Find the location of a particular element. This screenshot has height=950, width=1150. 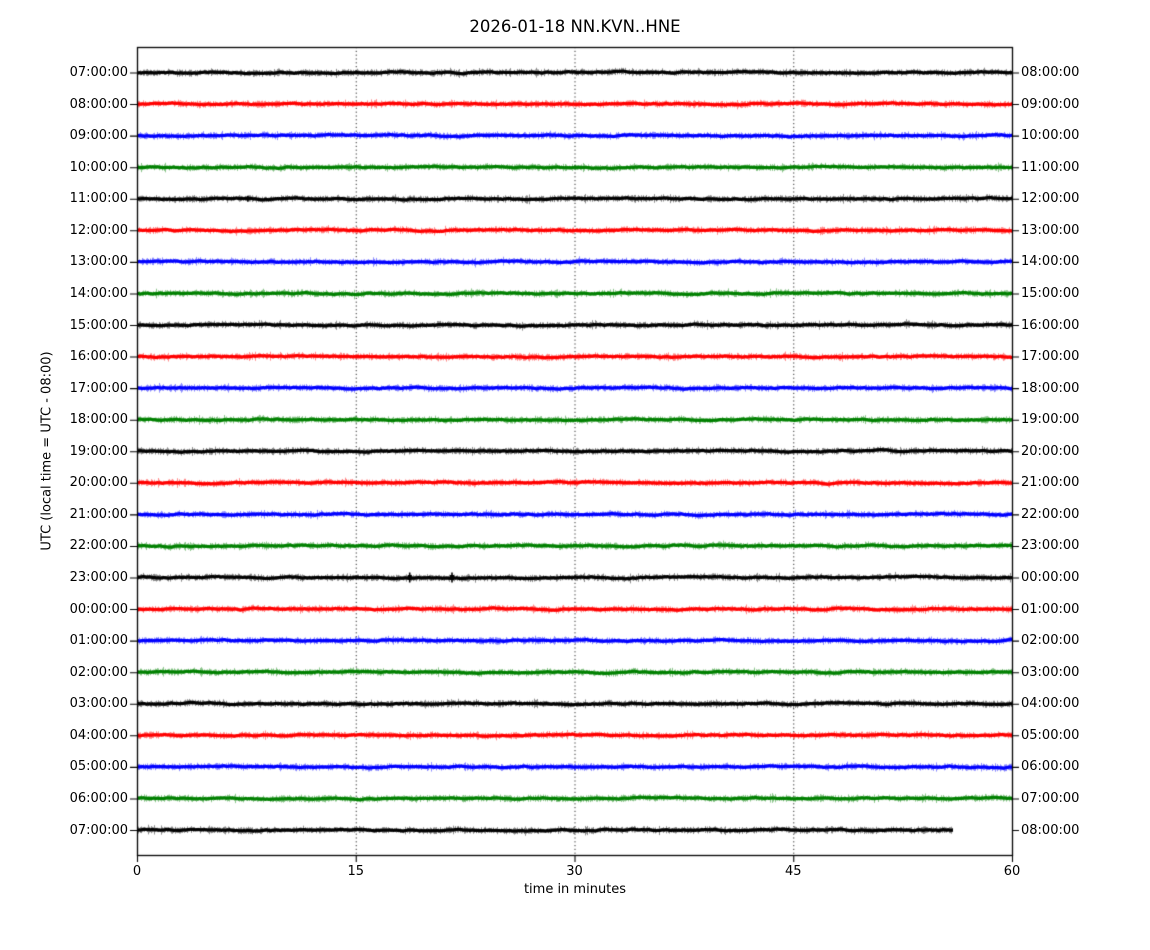

y-tick-label-utc: 22:00:00 is located at coordinates (98, 546).